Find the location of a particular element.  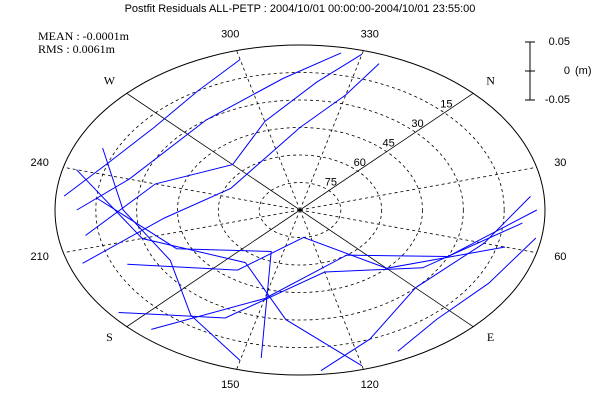

rms-label: RMS : 0.0061m is located at coordinates (77, 49).